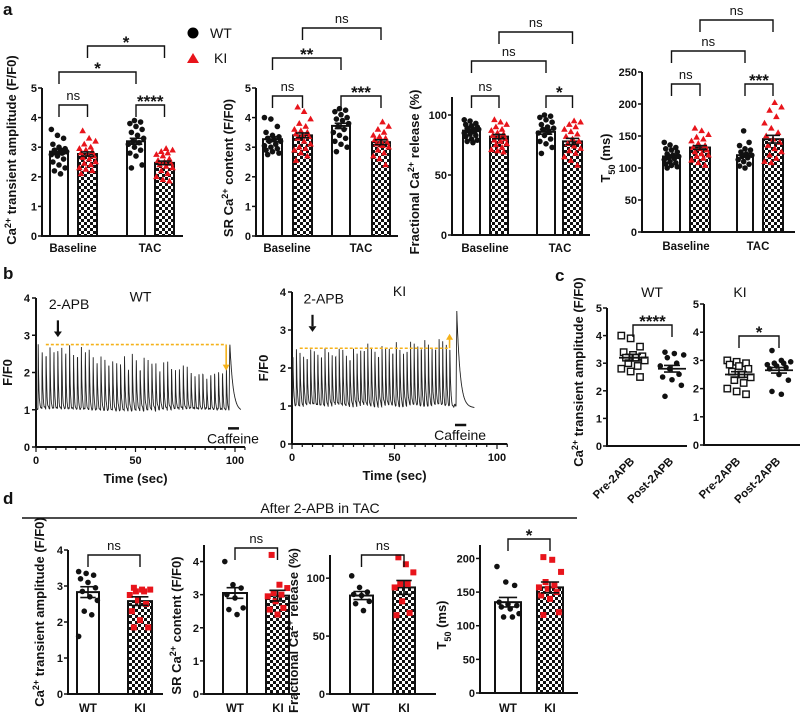 This screenshot has height=723, width=800. I want to click on y-tick-label: 150, so click(628, 137).